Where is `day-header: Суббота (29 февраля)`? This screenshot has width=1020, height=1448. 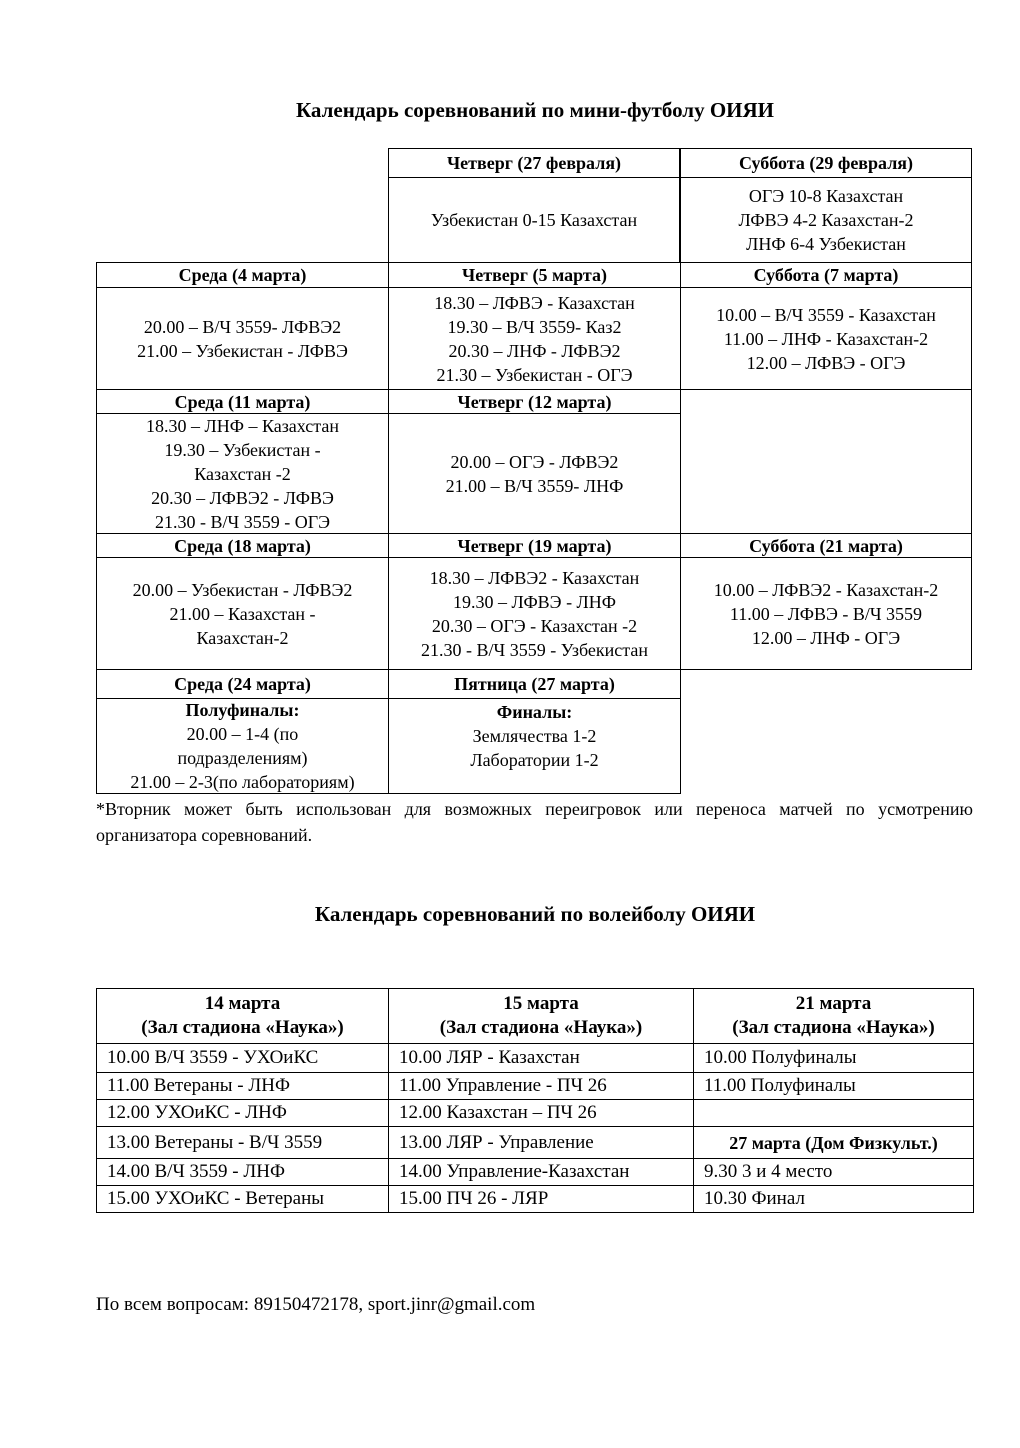
day-header: Суббота (29 февраля) is located at coordinates (826, 163).